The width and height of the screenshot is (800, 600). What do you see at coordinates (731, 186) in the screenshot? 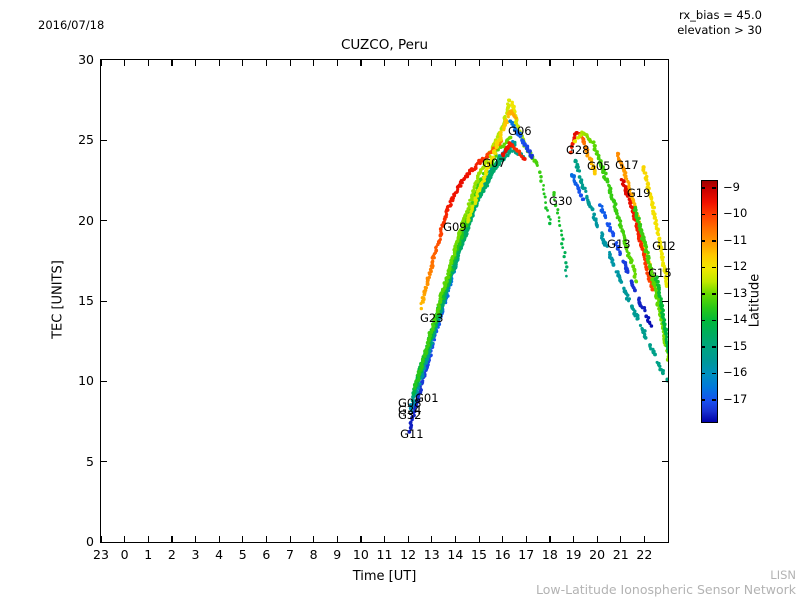
I see `colorbar-tick-label: −9` at bounding box center [731, 186].